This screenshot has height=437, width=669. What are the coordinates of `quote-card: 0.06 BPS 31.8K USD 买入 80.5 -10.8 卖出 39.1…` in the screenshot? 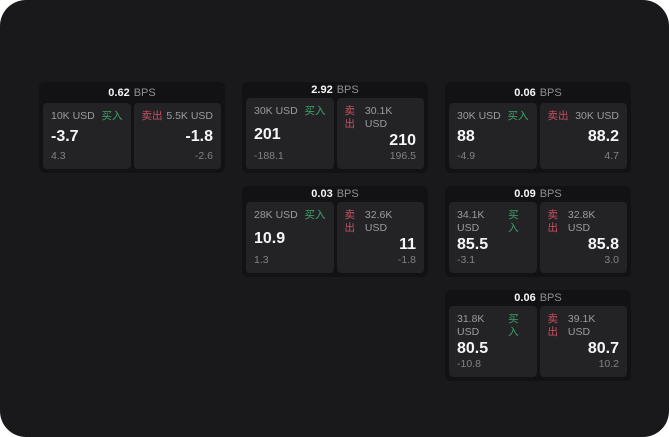 It's located at (538, 335).